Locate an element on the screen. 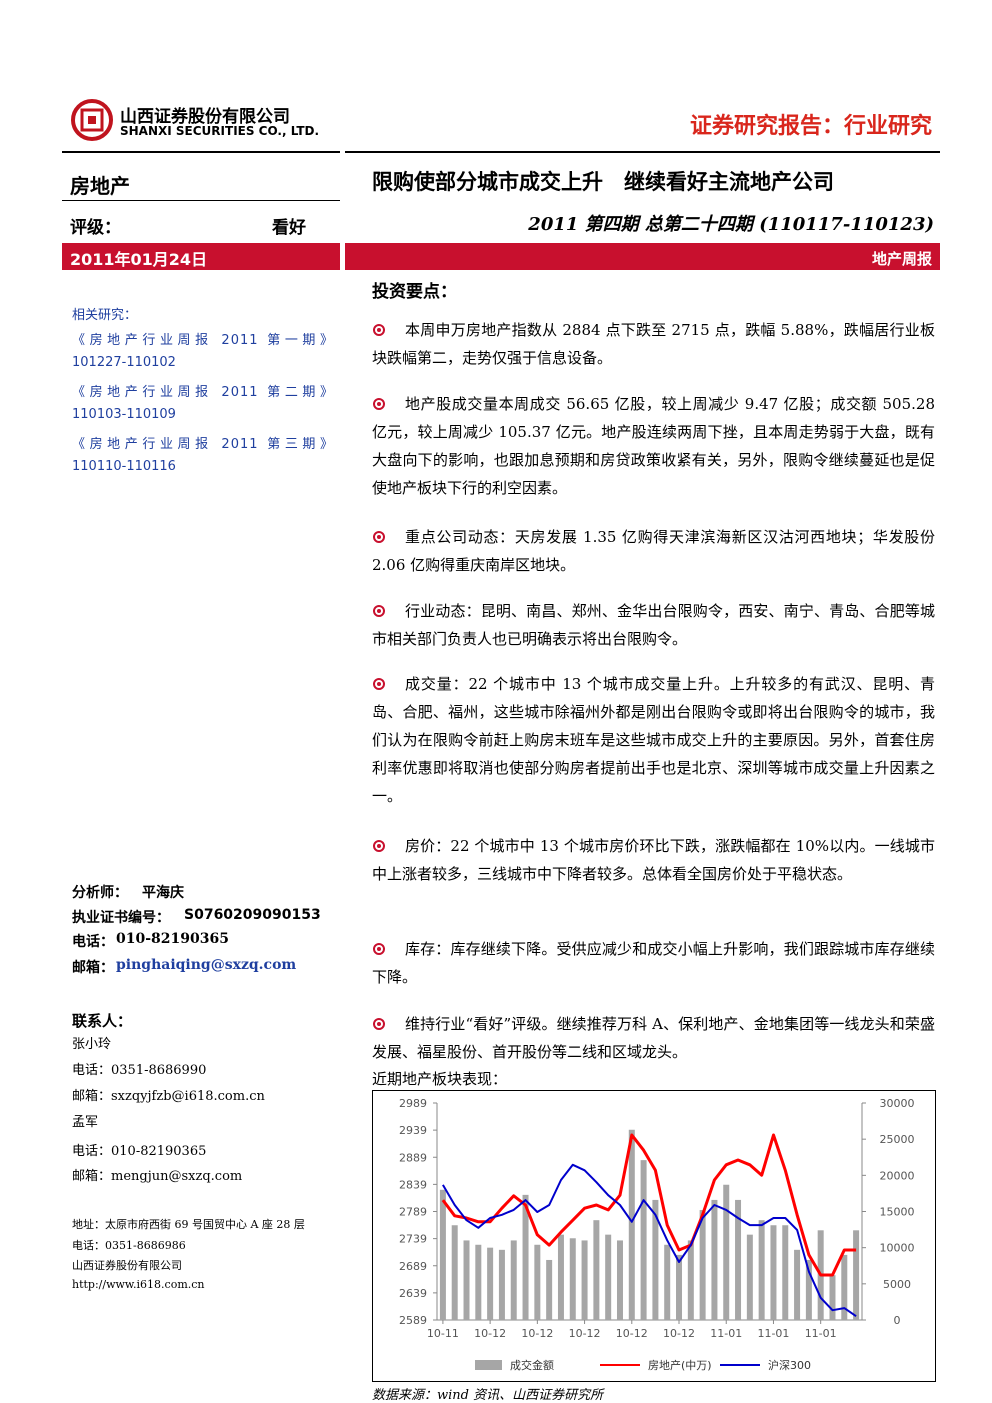 This screenshot has height=1403, width=992. y-tick-label: 2639 is located at coordinates (413, 1293).